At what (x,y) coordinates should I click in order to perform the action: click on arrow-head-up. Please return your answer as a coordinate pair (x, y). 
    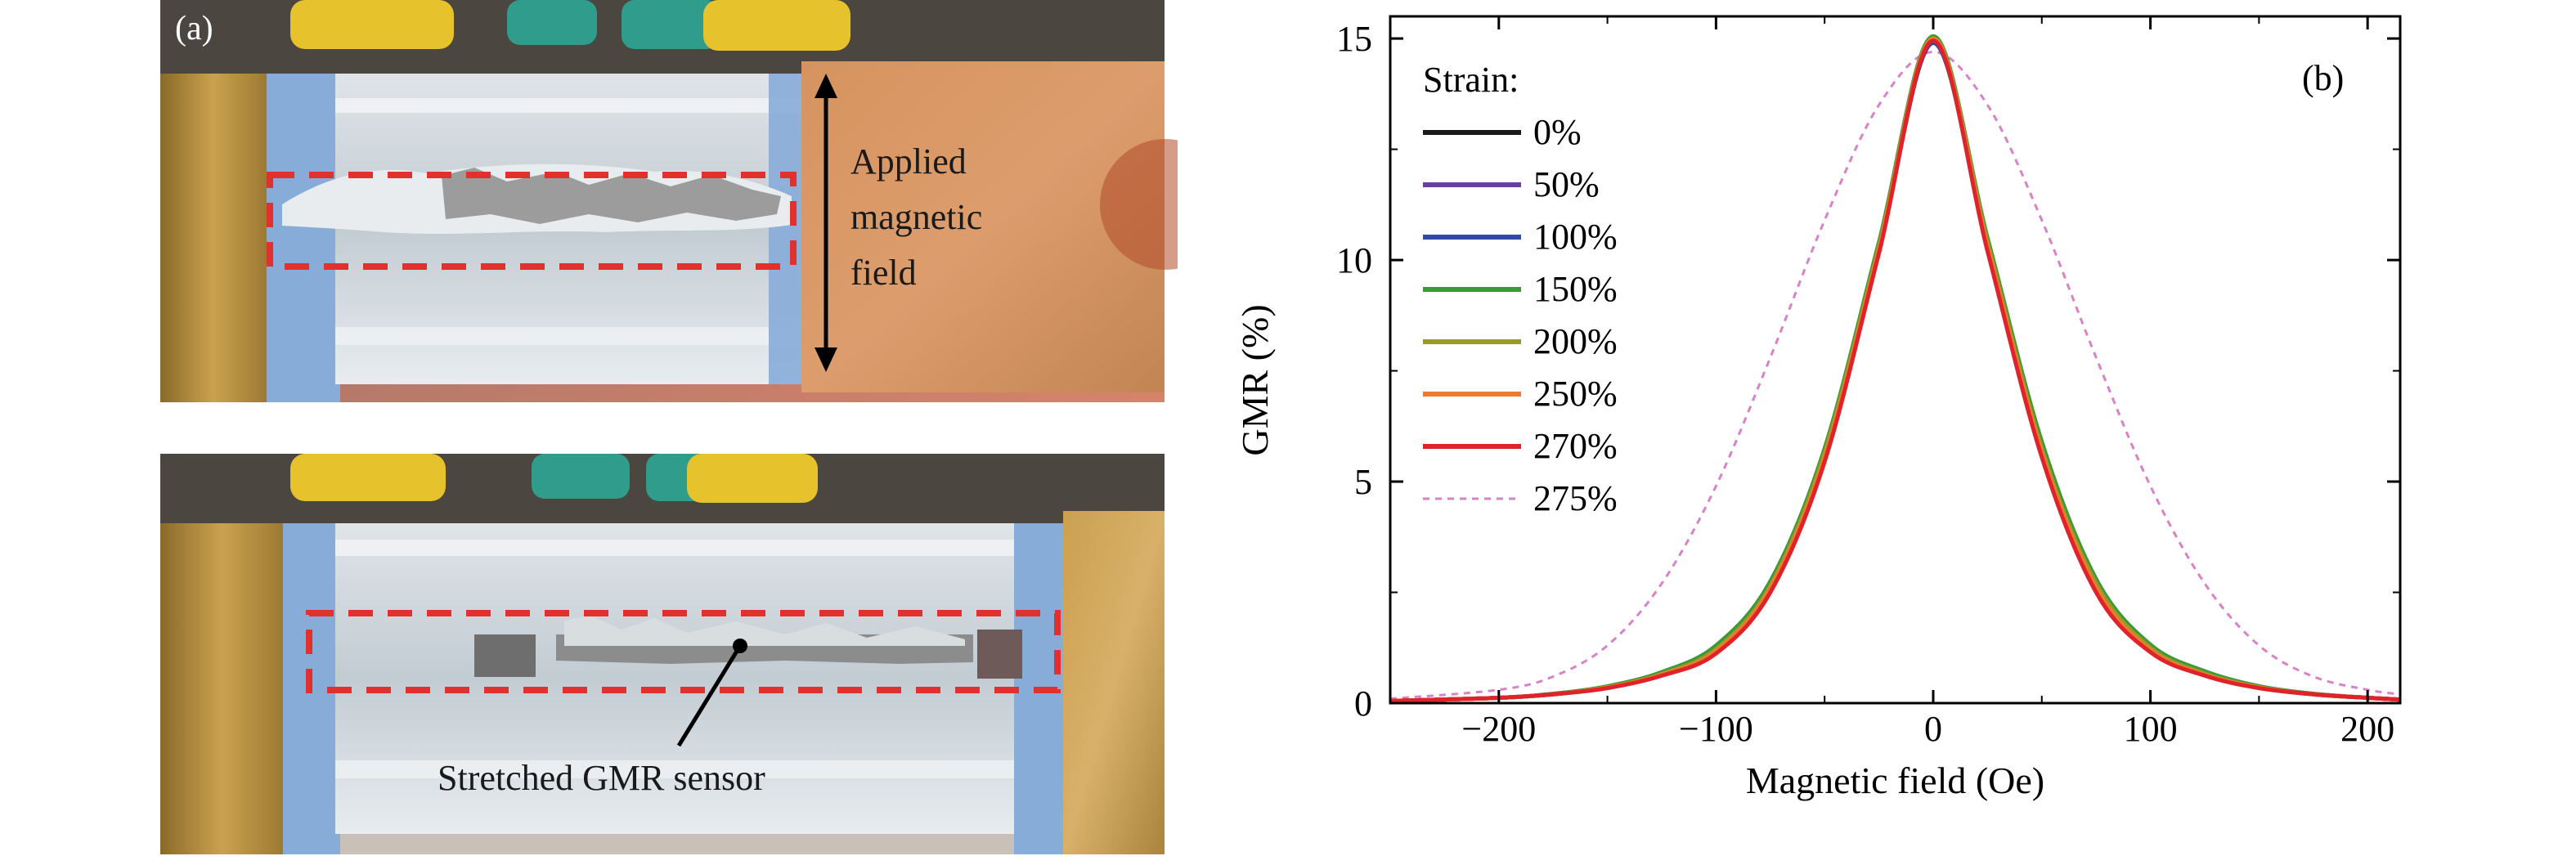
    Looking at the image, I should click on (826, 86).